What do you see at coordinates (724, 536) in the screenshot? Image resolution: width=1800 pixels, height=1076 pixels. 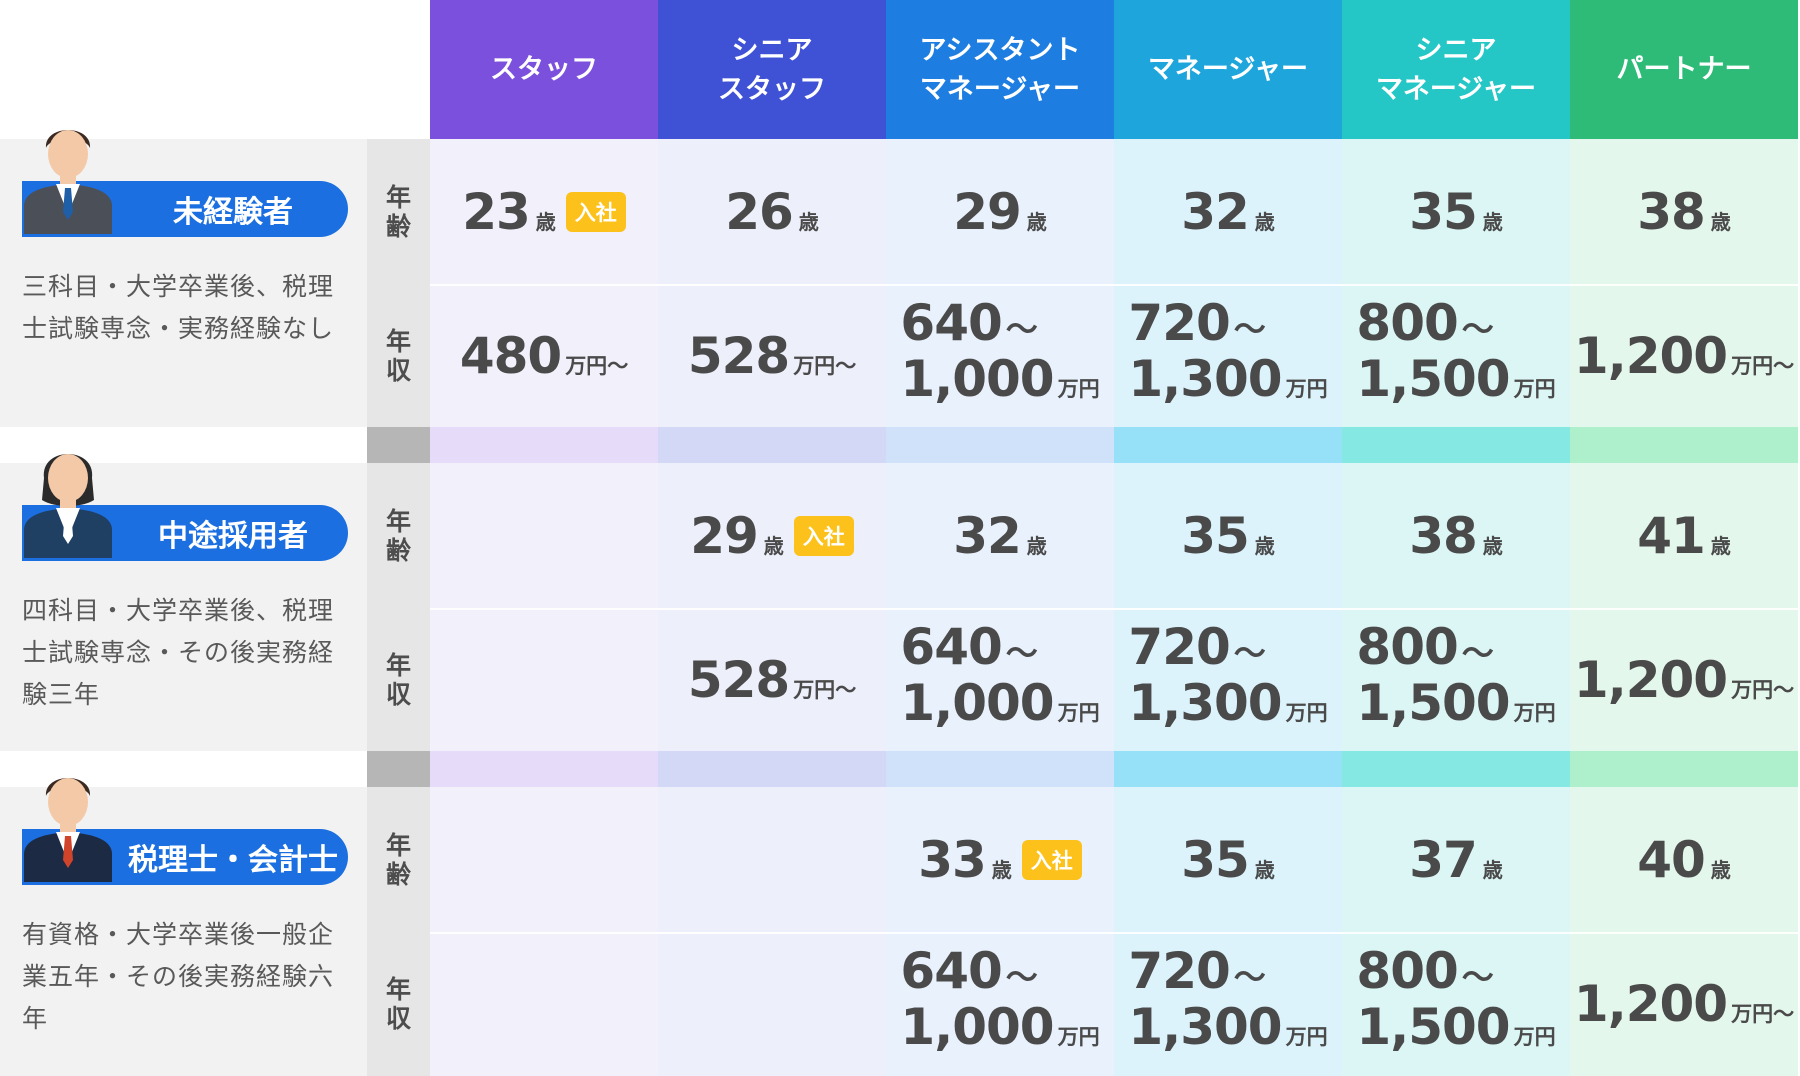 I see `age-number: 29` at bounding box center [724, 536].